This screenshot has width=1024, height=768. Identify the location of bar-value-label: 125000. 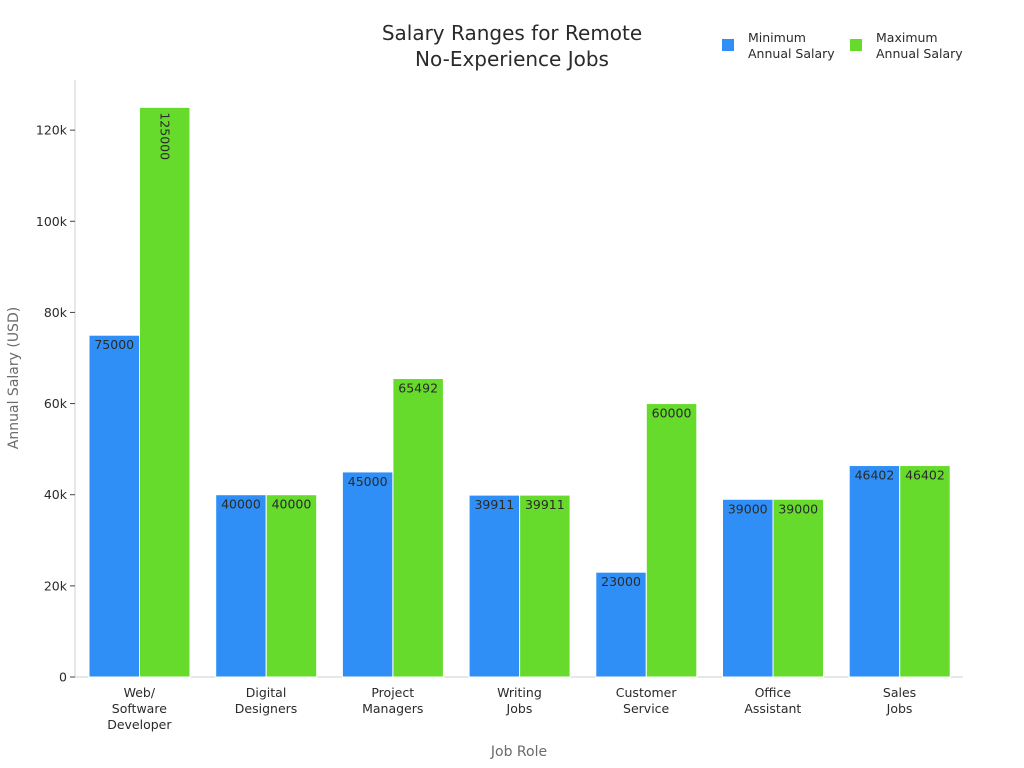
(164, 136).